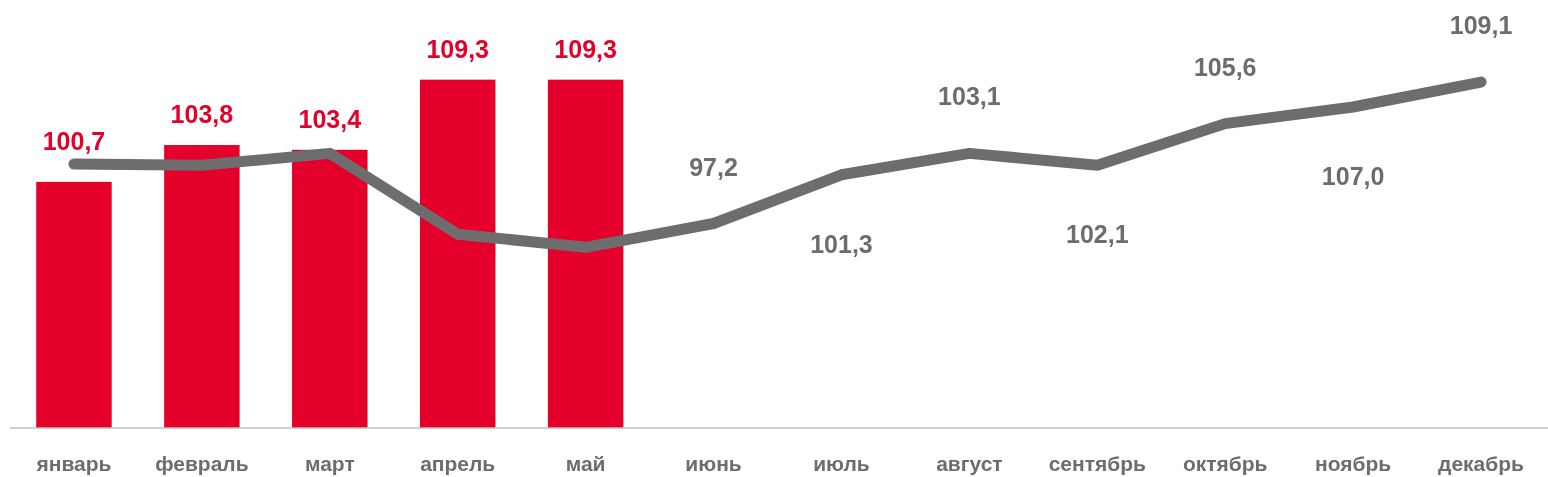  What do you see at coordinates (458, 463) in the screenshot?
I see `x-tick-label: апрель` at bounding box center [458, 463].